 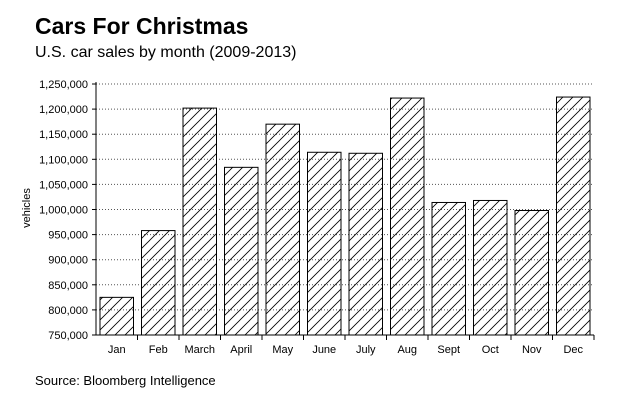 What do you see at coordinates (158, 283) in the screenshot?
I see `bar-feb` at bounding box center [158, 283].